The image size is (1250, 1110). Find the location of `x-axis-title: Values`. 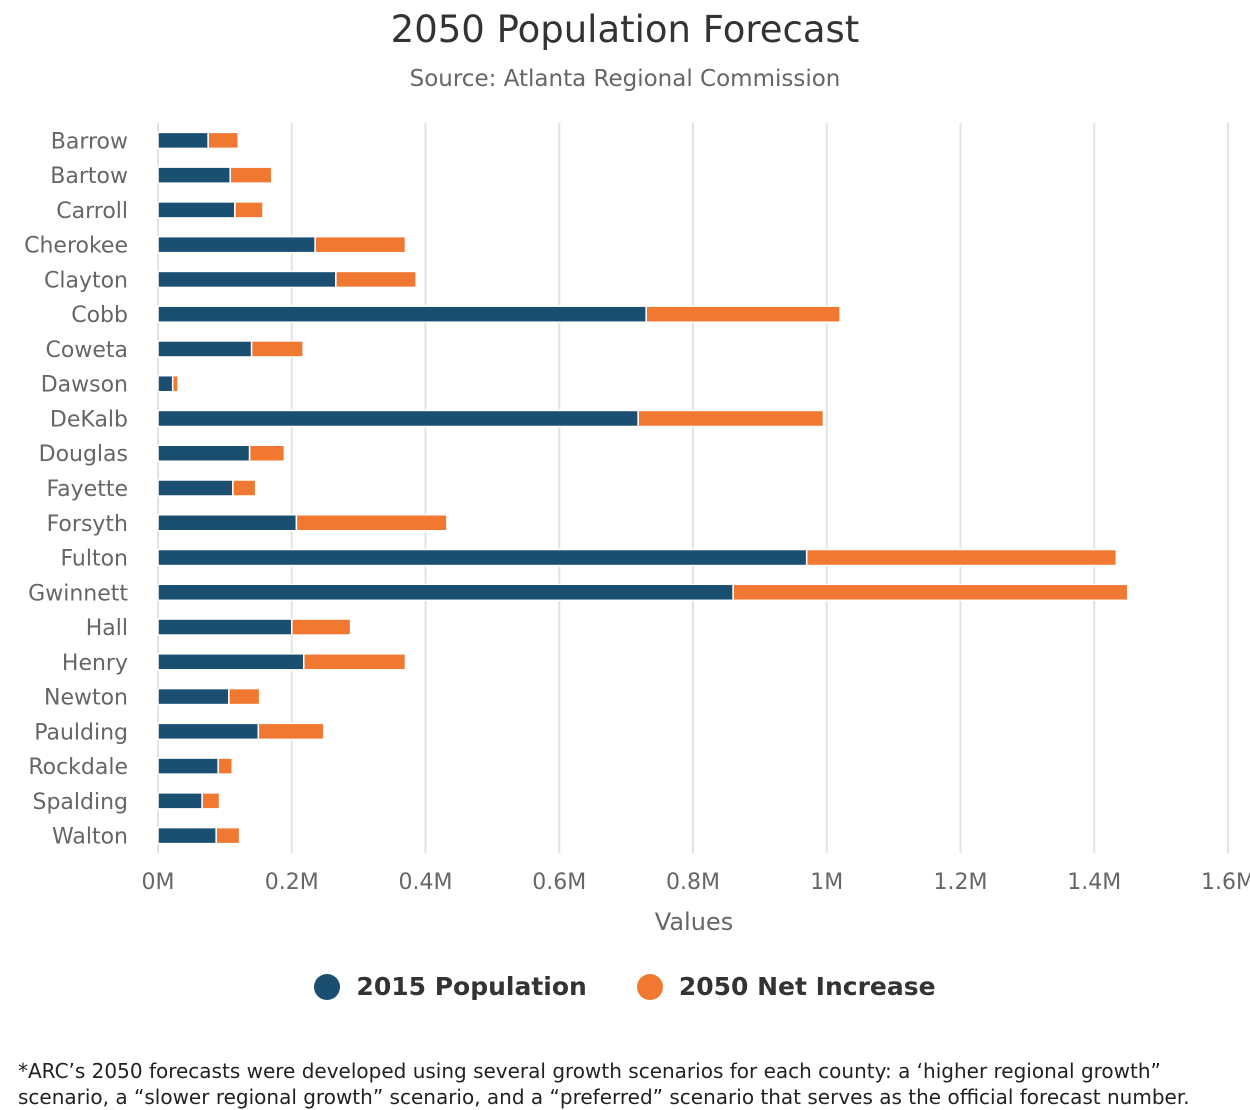

x-axis-title: Values is located at coordinates (694, 922).